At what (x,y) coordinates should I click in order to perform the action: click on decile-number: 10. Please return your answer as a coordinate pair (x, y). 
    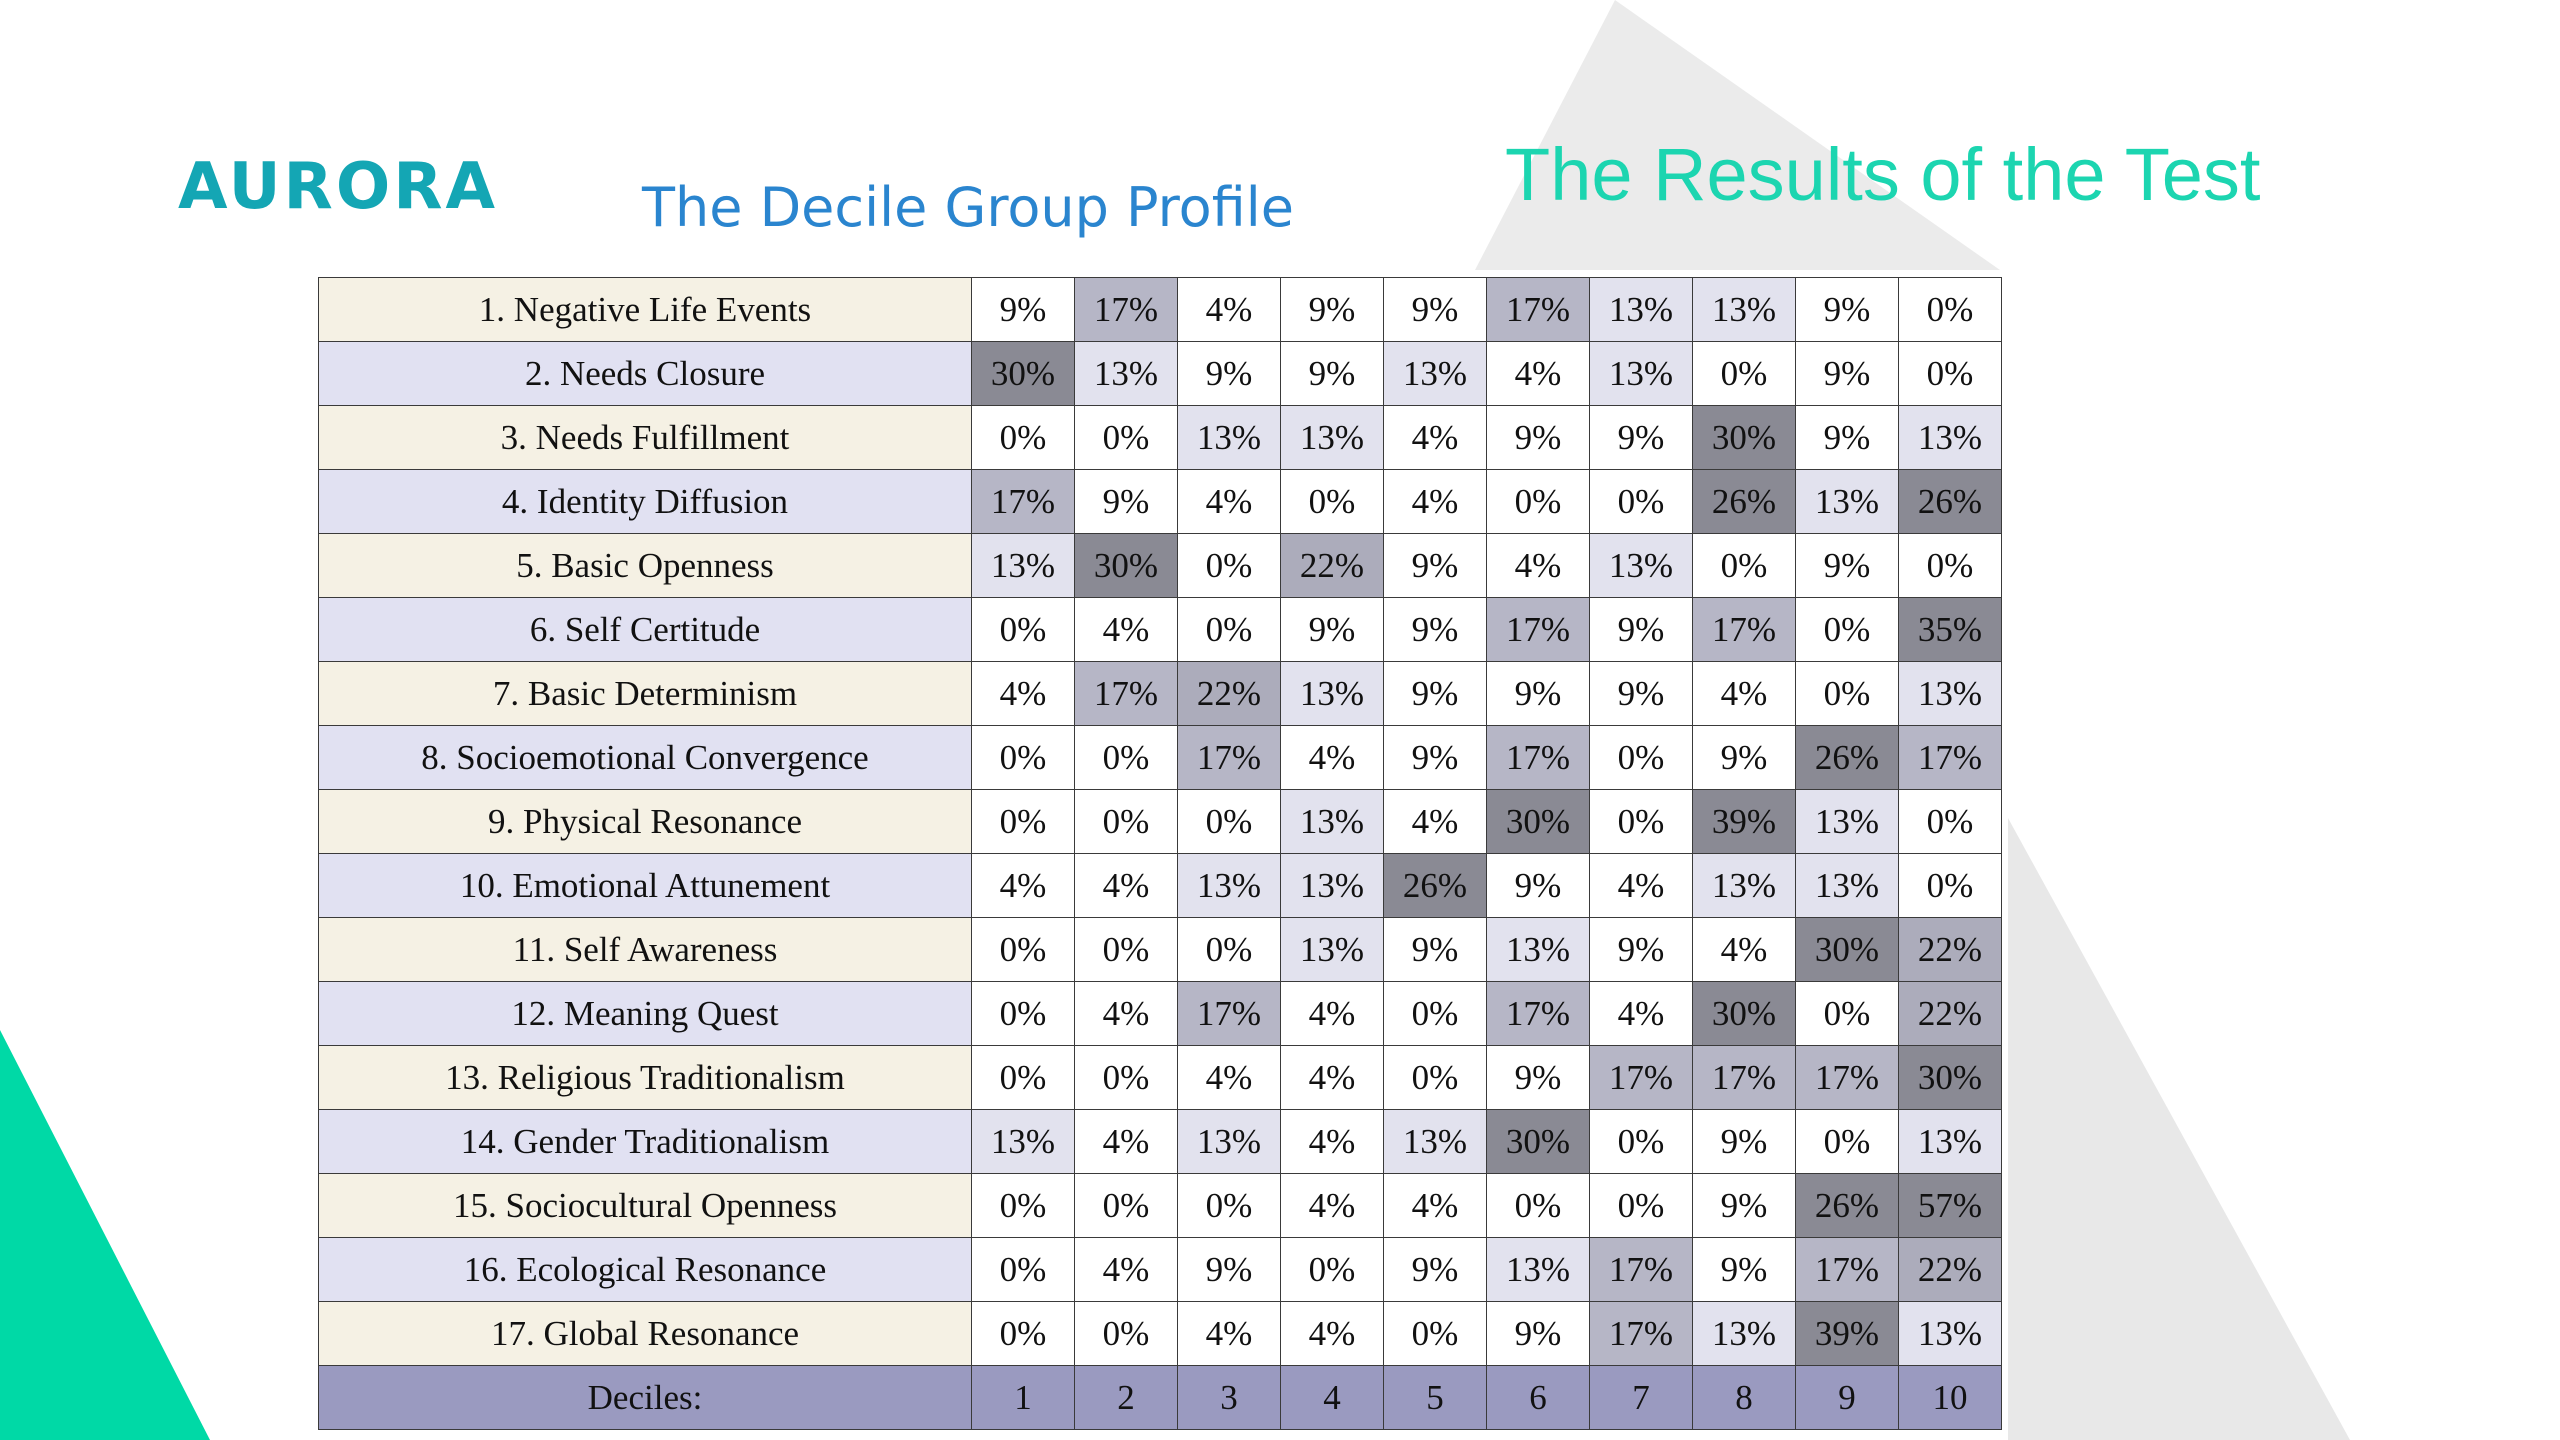
    Looking at the image, I should click on (1950, 1397).